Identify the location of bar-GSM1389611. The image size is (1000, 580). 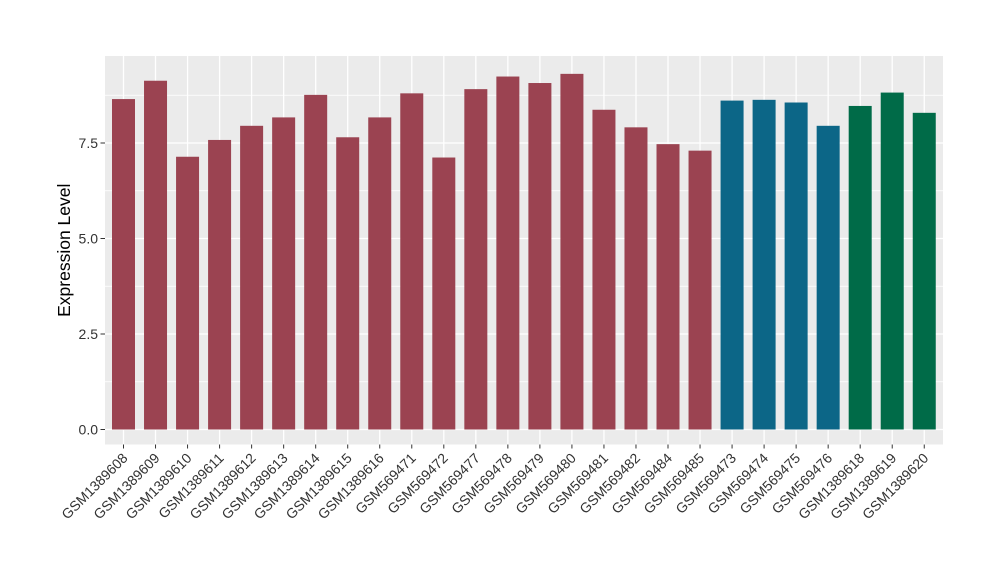
(220, 284).